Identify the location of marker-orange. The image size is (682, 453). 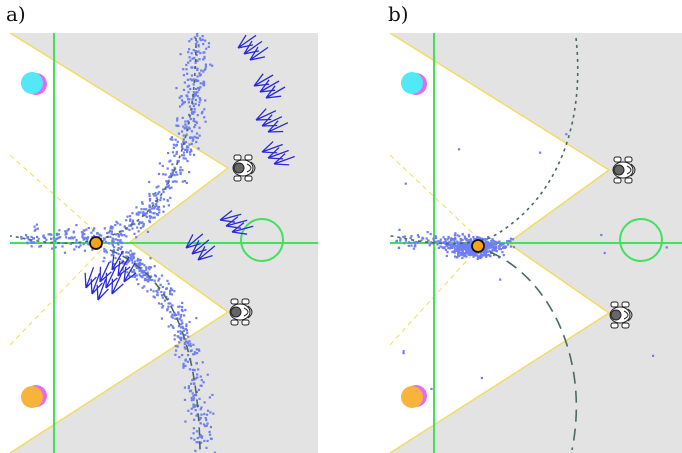
(32, 397).